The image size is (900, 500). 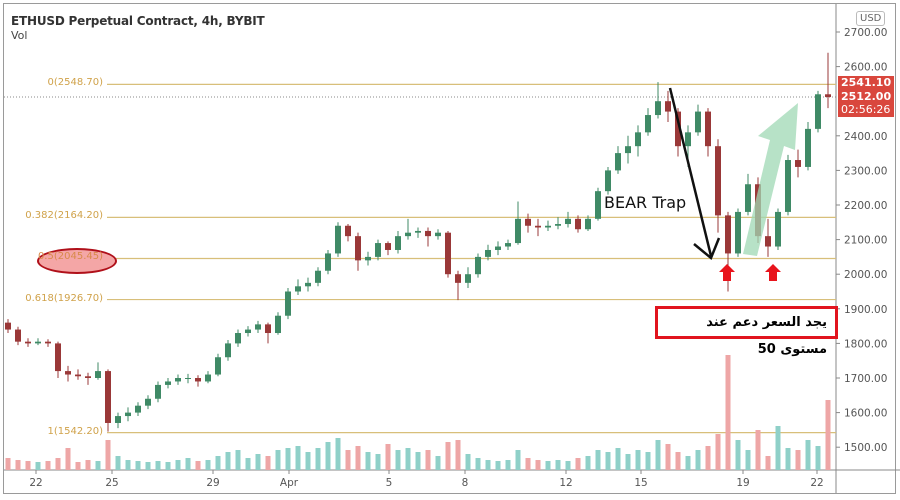 I want to click on y-tick-label: 2200.00, so click(x=865, y=206).